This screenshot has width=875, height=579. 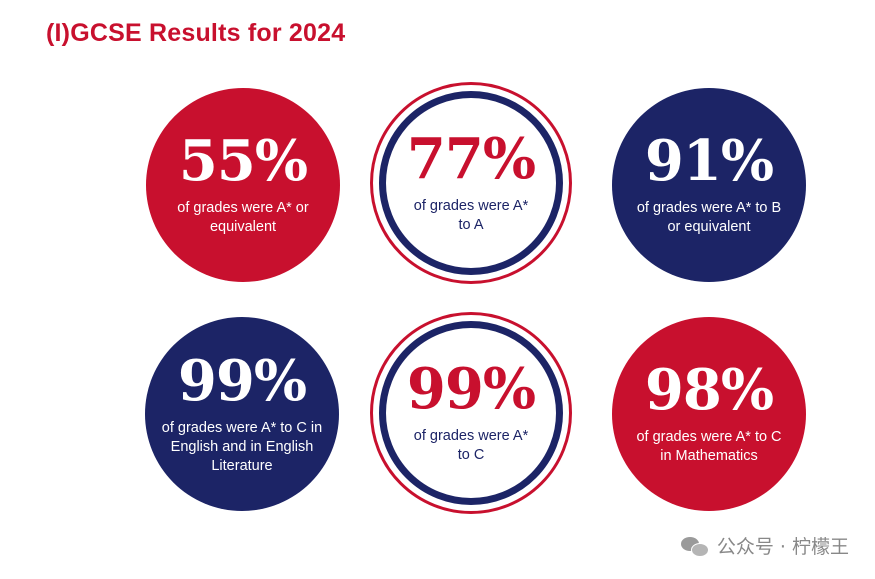 I want to click on stat-value: 98%, so click(x=709, y=390).